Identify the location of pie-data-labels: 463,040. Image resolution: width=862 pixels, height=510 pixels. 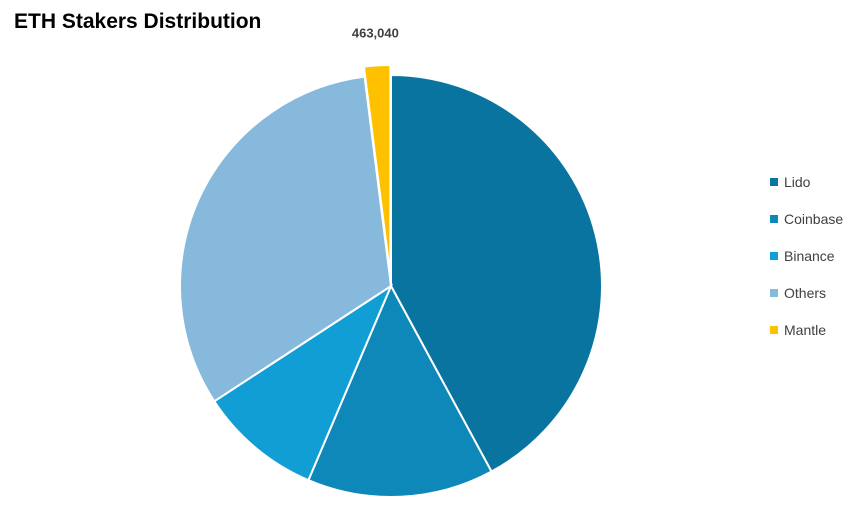
(375, 32).